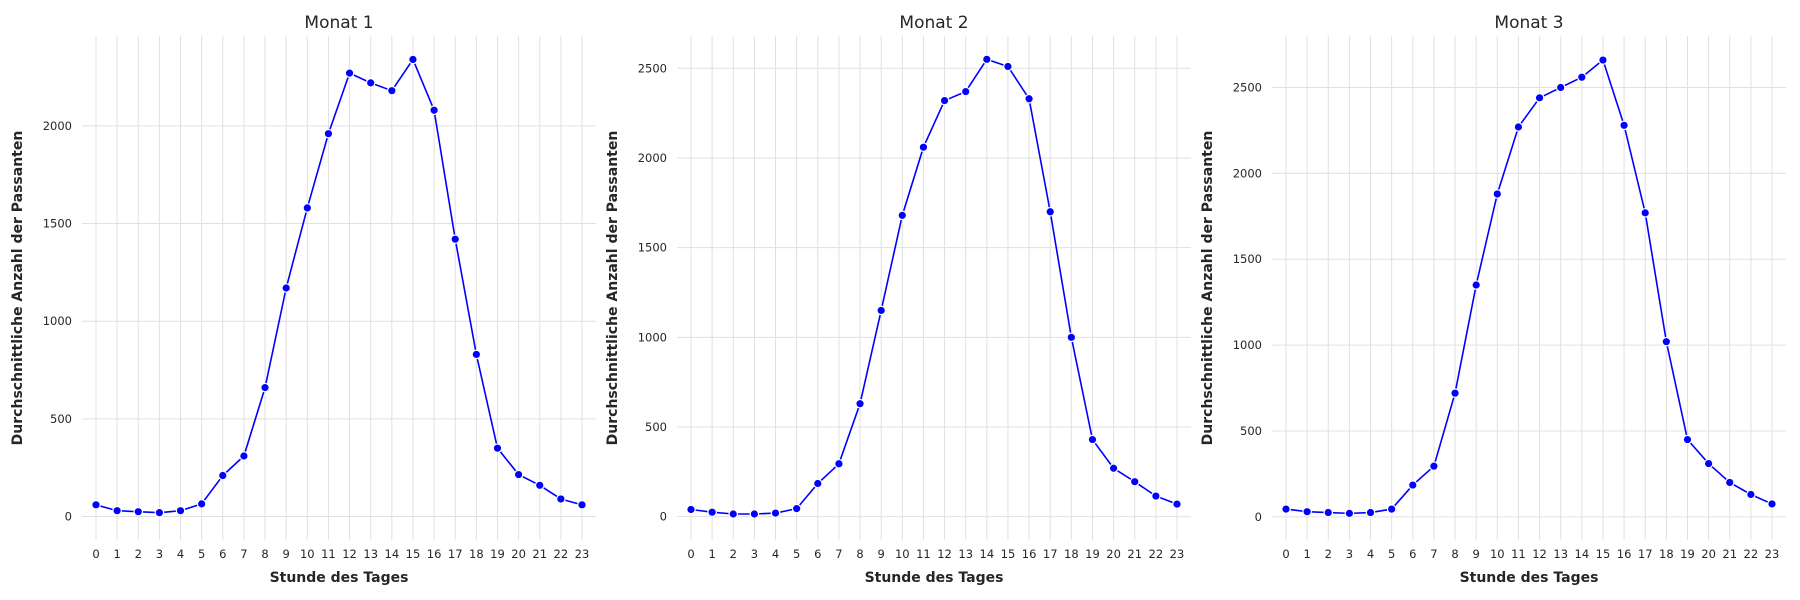  I want to click on x-tick-label: 11, so click(923, 554).